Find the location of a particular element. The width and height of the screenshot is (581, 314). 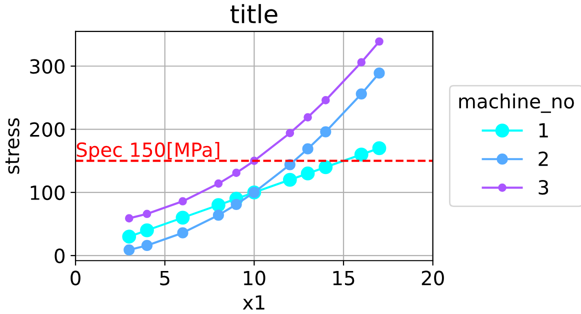

y-tick-label: 0 is located at coordinates (59, 256).